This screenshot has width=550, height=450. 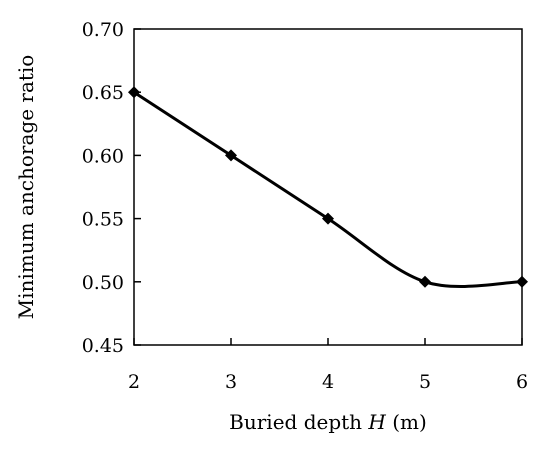 I want to click on y-tick-label: 0.65, so click(x=103, y=93).